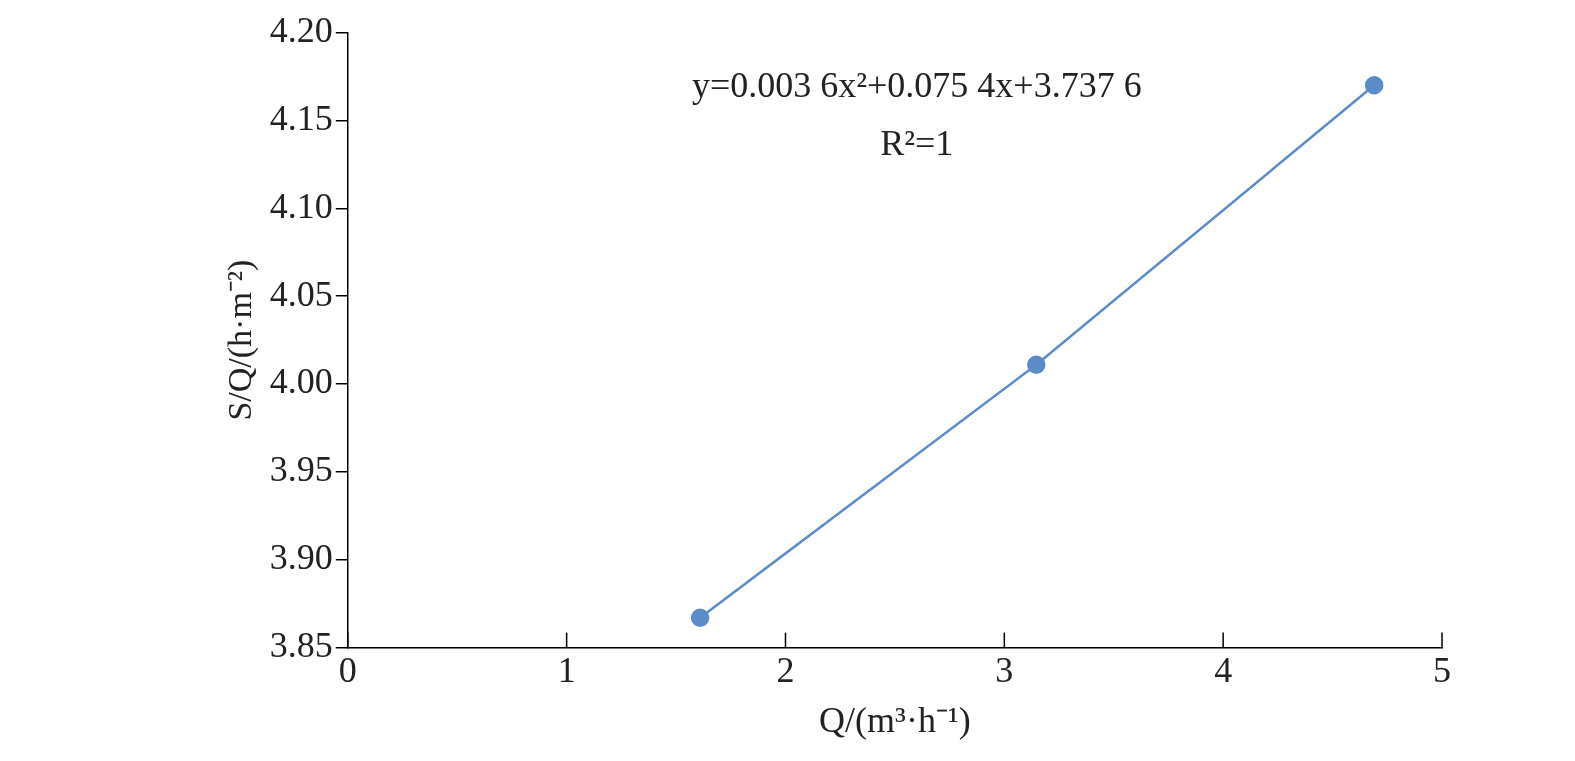 This screenshot has height=761, width=1575. What do you see at coordinates (301, 30) in the screenshot?
I see `y-tick-label: 4.20` at bounding box center [301, 30].